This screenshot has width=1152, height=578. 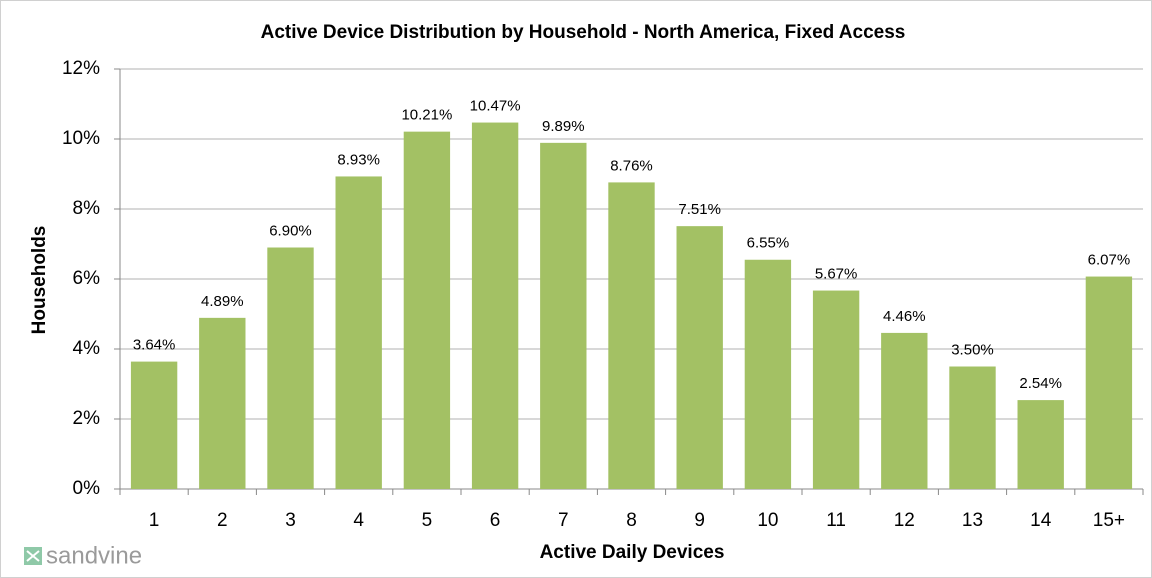 I want to click on y-axis-label: Households, so click(x=39, y=280).